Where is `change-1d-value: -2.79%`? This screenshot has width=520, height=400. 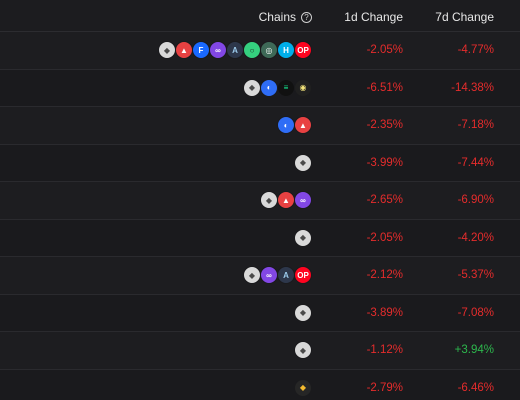 change-1d-value: -2.79% is located at coordinates (384, 387).